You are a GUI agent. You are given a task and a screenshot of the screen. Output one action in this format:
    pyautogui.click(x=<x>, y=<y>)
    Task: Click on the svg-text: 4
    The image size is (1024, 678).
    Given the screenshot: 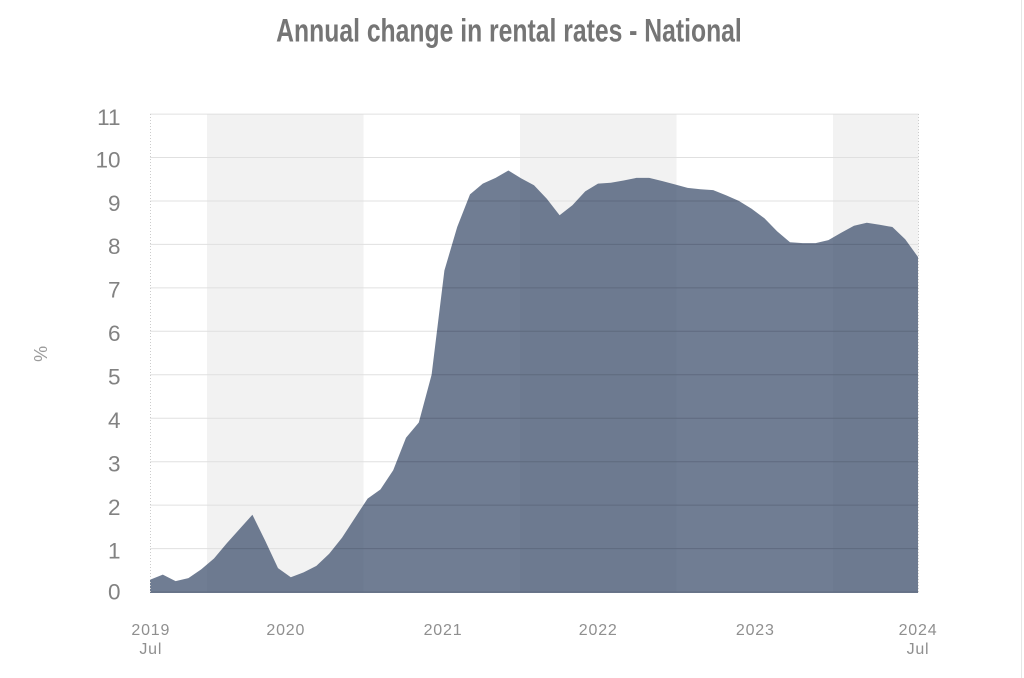 What is the action you would take?
    pyautogui.click(x=114, y=420)
    